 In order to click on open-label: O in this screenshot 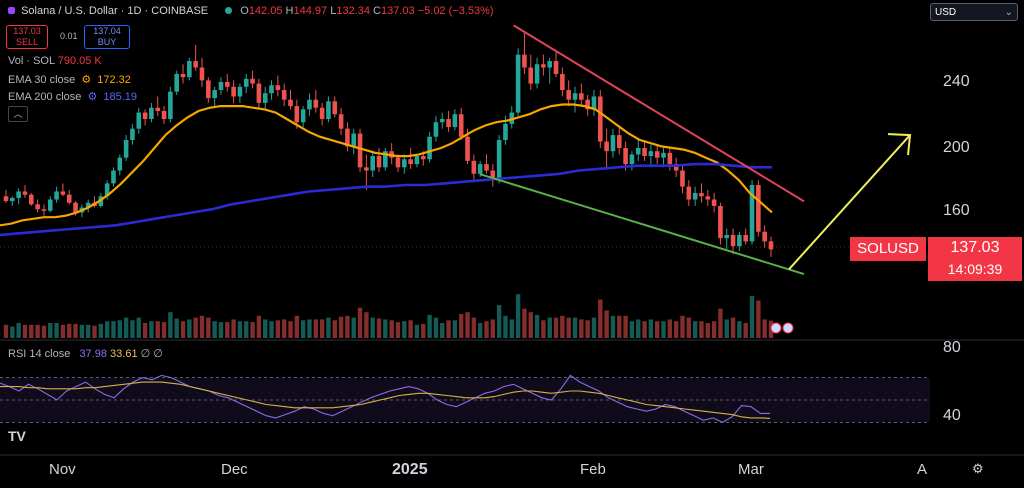, I will do `click(244, 11)`.